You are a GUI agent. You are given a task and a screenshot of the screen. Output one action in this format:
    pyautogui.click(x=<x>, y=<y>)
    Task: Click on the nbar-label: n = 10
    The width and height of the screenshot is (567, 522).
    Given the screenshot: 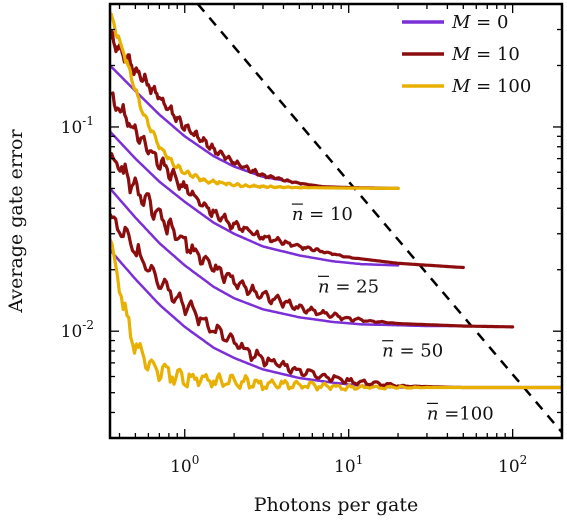 What is the action you would take?
    pyautogui.click(x=322, y=214)
    